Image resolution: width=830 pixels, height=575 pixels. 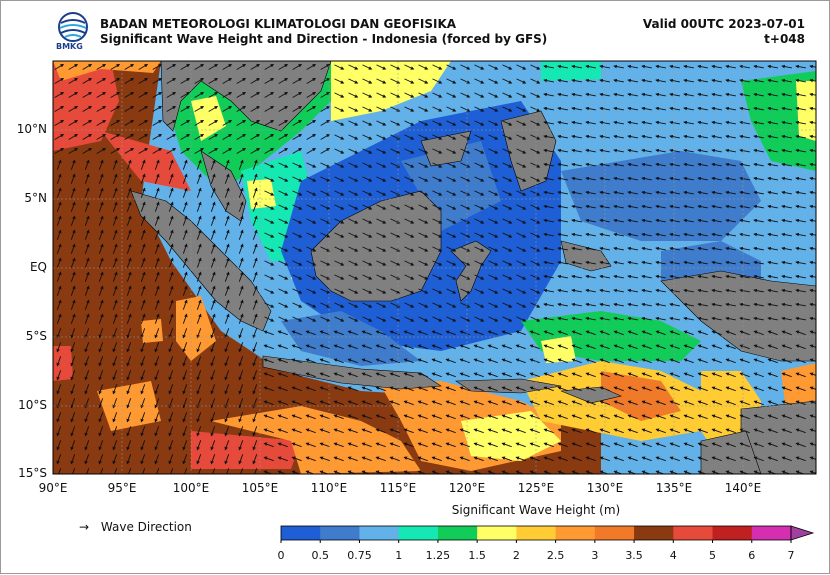 I want to click on lon-label-115e: 115°E, so click(x=398, y=488).